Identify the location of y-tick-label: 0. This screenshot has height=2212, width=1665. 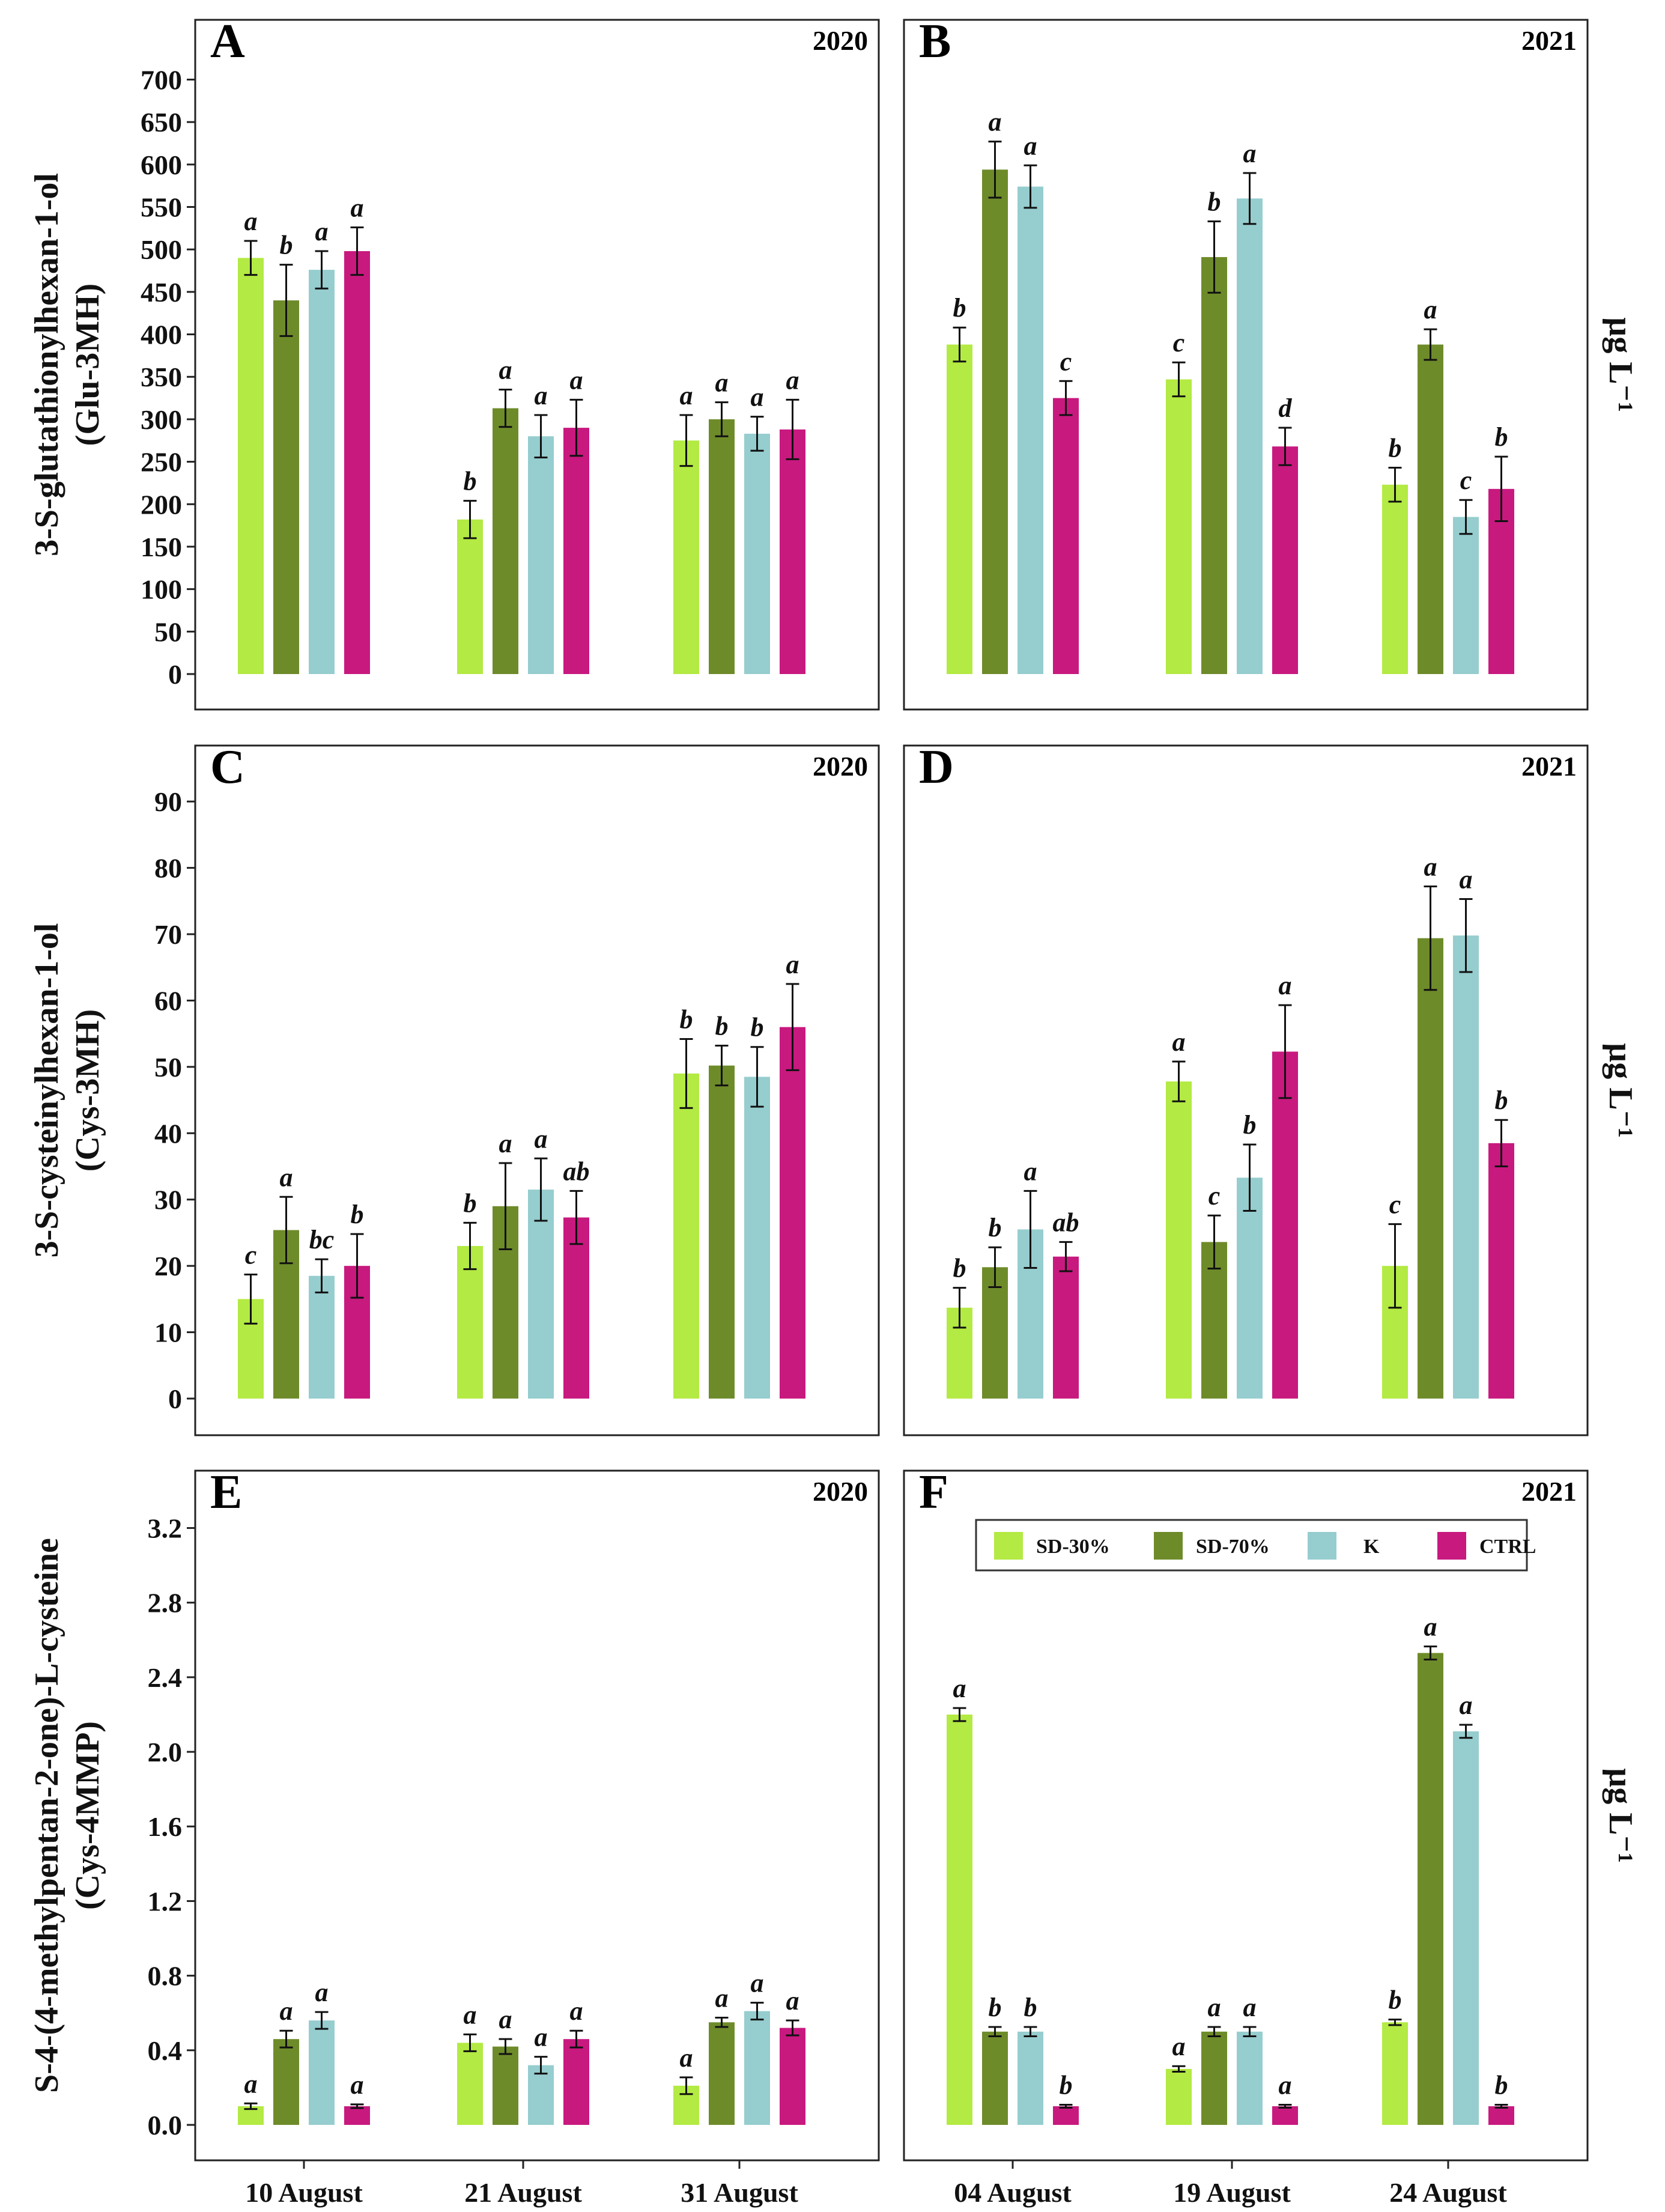
(175, 674).